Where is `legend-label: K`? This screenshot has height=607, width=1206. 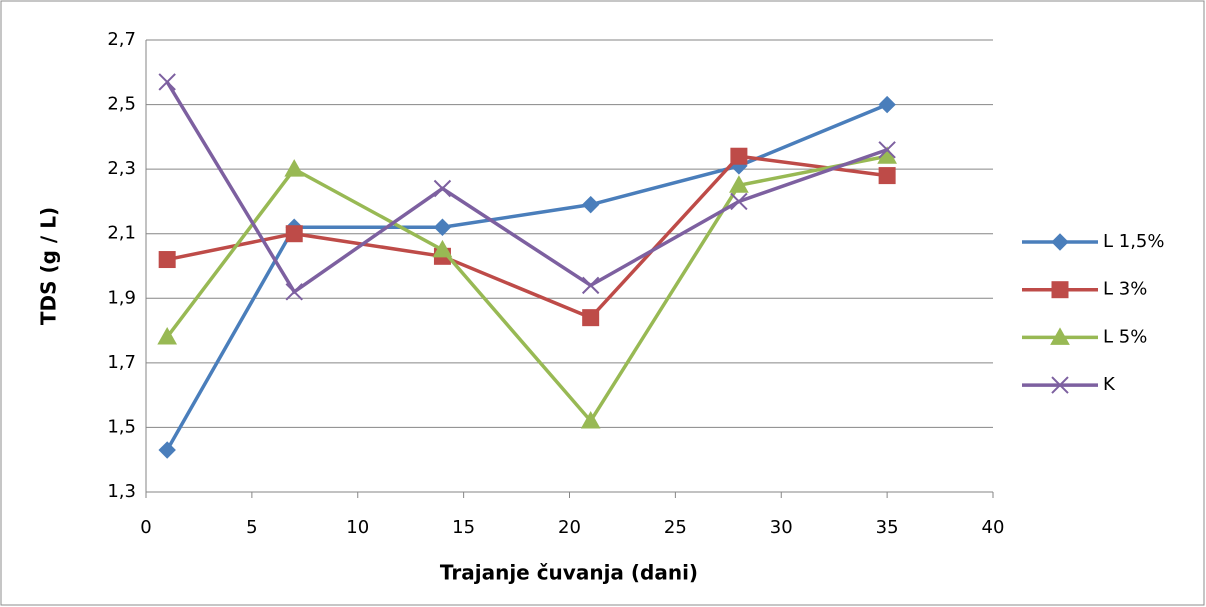
legend-label: K is located at coordinates (1109, 384).